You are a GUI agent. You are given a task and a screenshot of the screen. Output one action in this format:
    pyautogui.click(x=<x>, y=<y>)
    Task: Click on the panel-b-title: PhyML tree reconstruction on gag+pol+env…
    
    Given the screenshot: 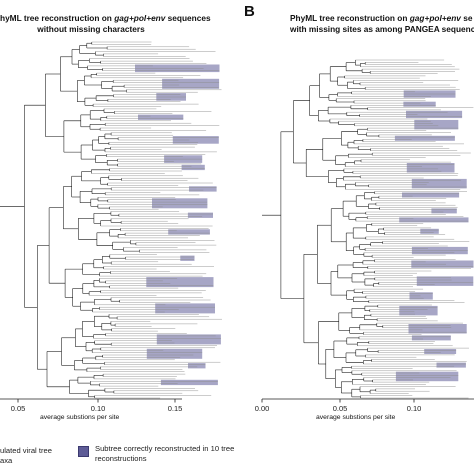 What is the action you would take?
    pyautogui.click(x=382, y=23)
    